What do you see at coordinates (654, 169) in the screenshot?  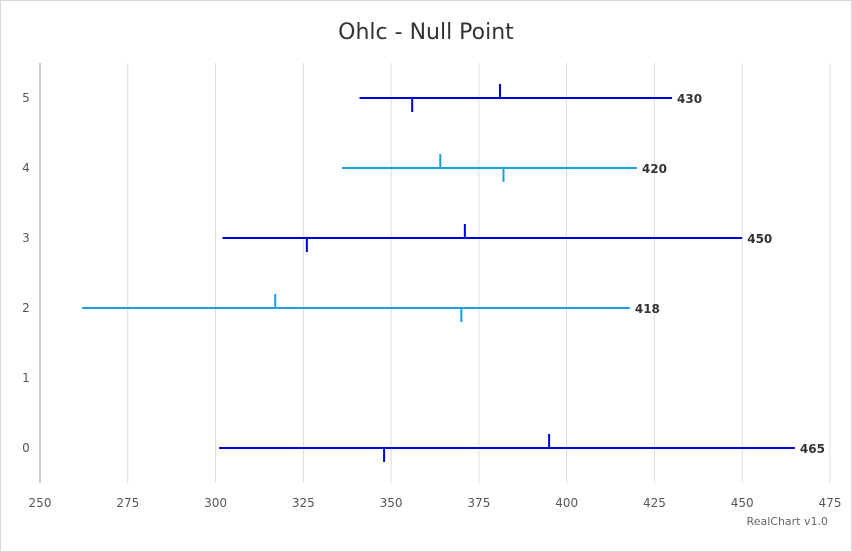 I see `data-label: 420` at bounding box center [654, 169].